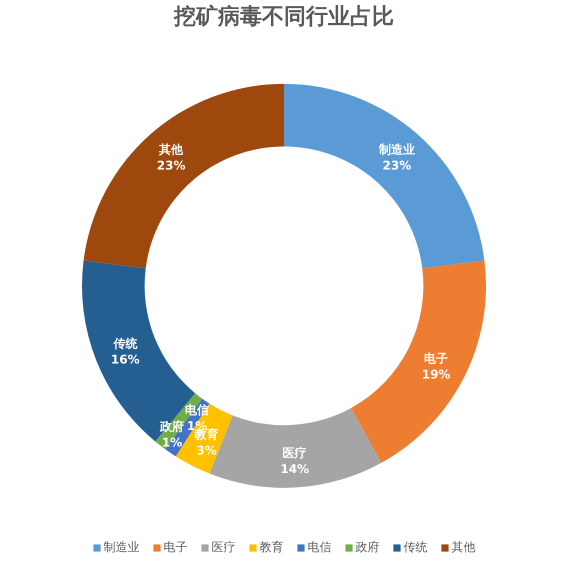 This screenshot has width=567, height=567. I want to click on data-label: 19%, so click(436, 375).